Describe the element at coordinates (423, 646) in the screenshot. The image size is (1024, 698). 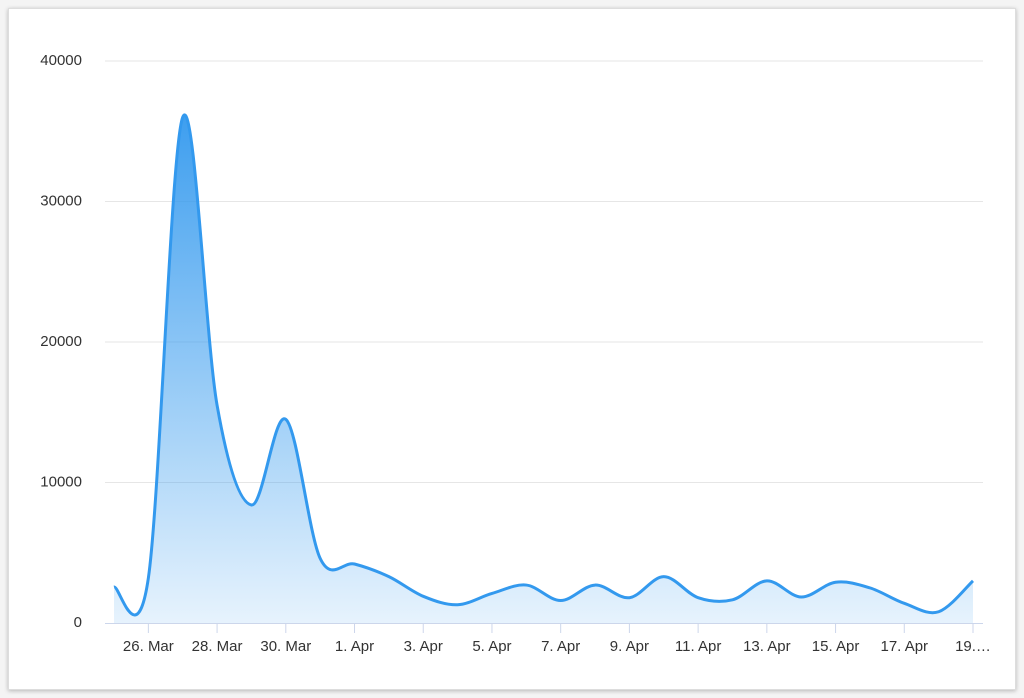
I see `x-tick-label: 3. Apr` at that location.